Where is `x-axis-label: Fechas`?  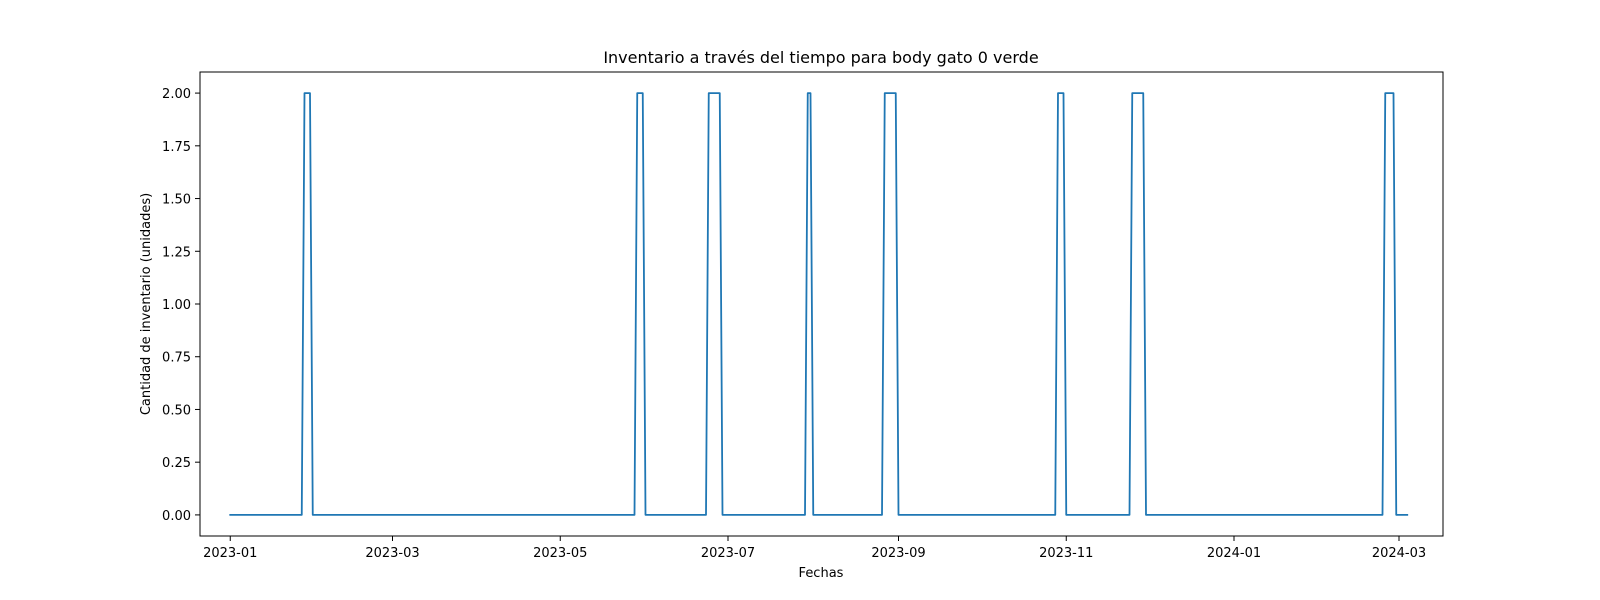
x-axis-label: Fechas is located at coordinates (821, 573).